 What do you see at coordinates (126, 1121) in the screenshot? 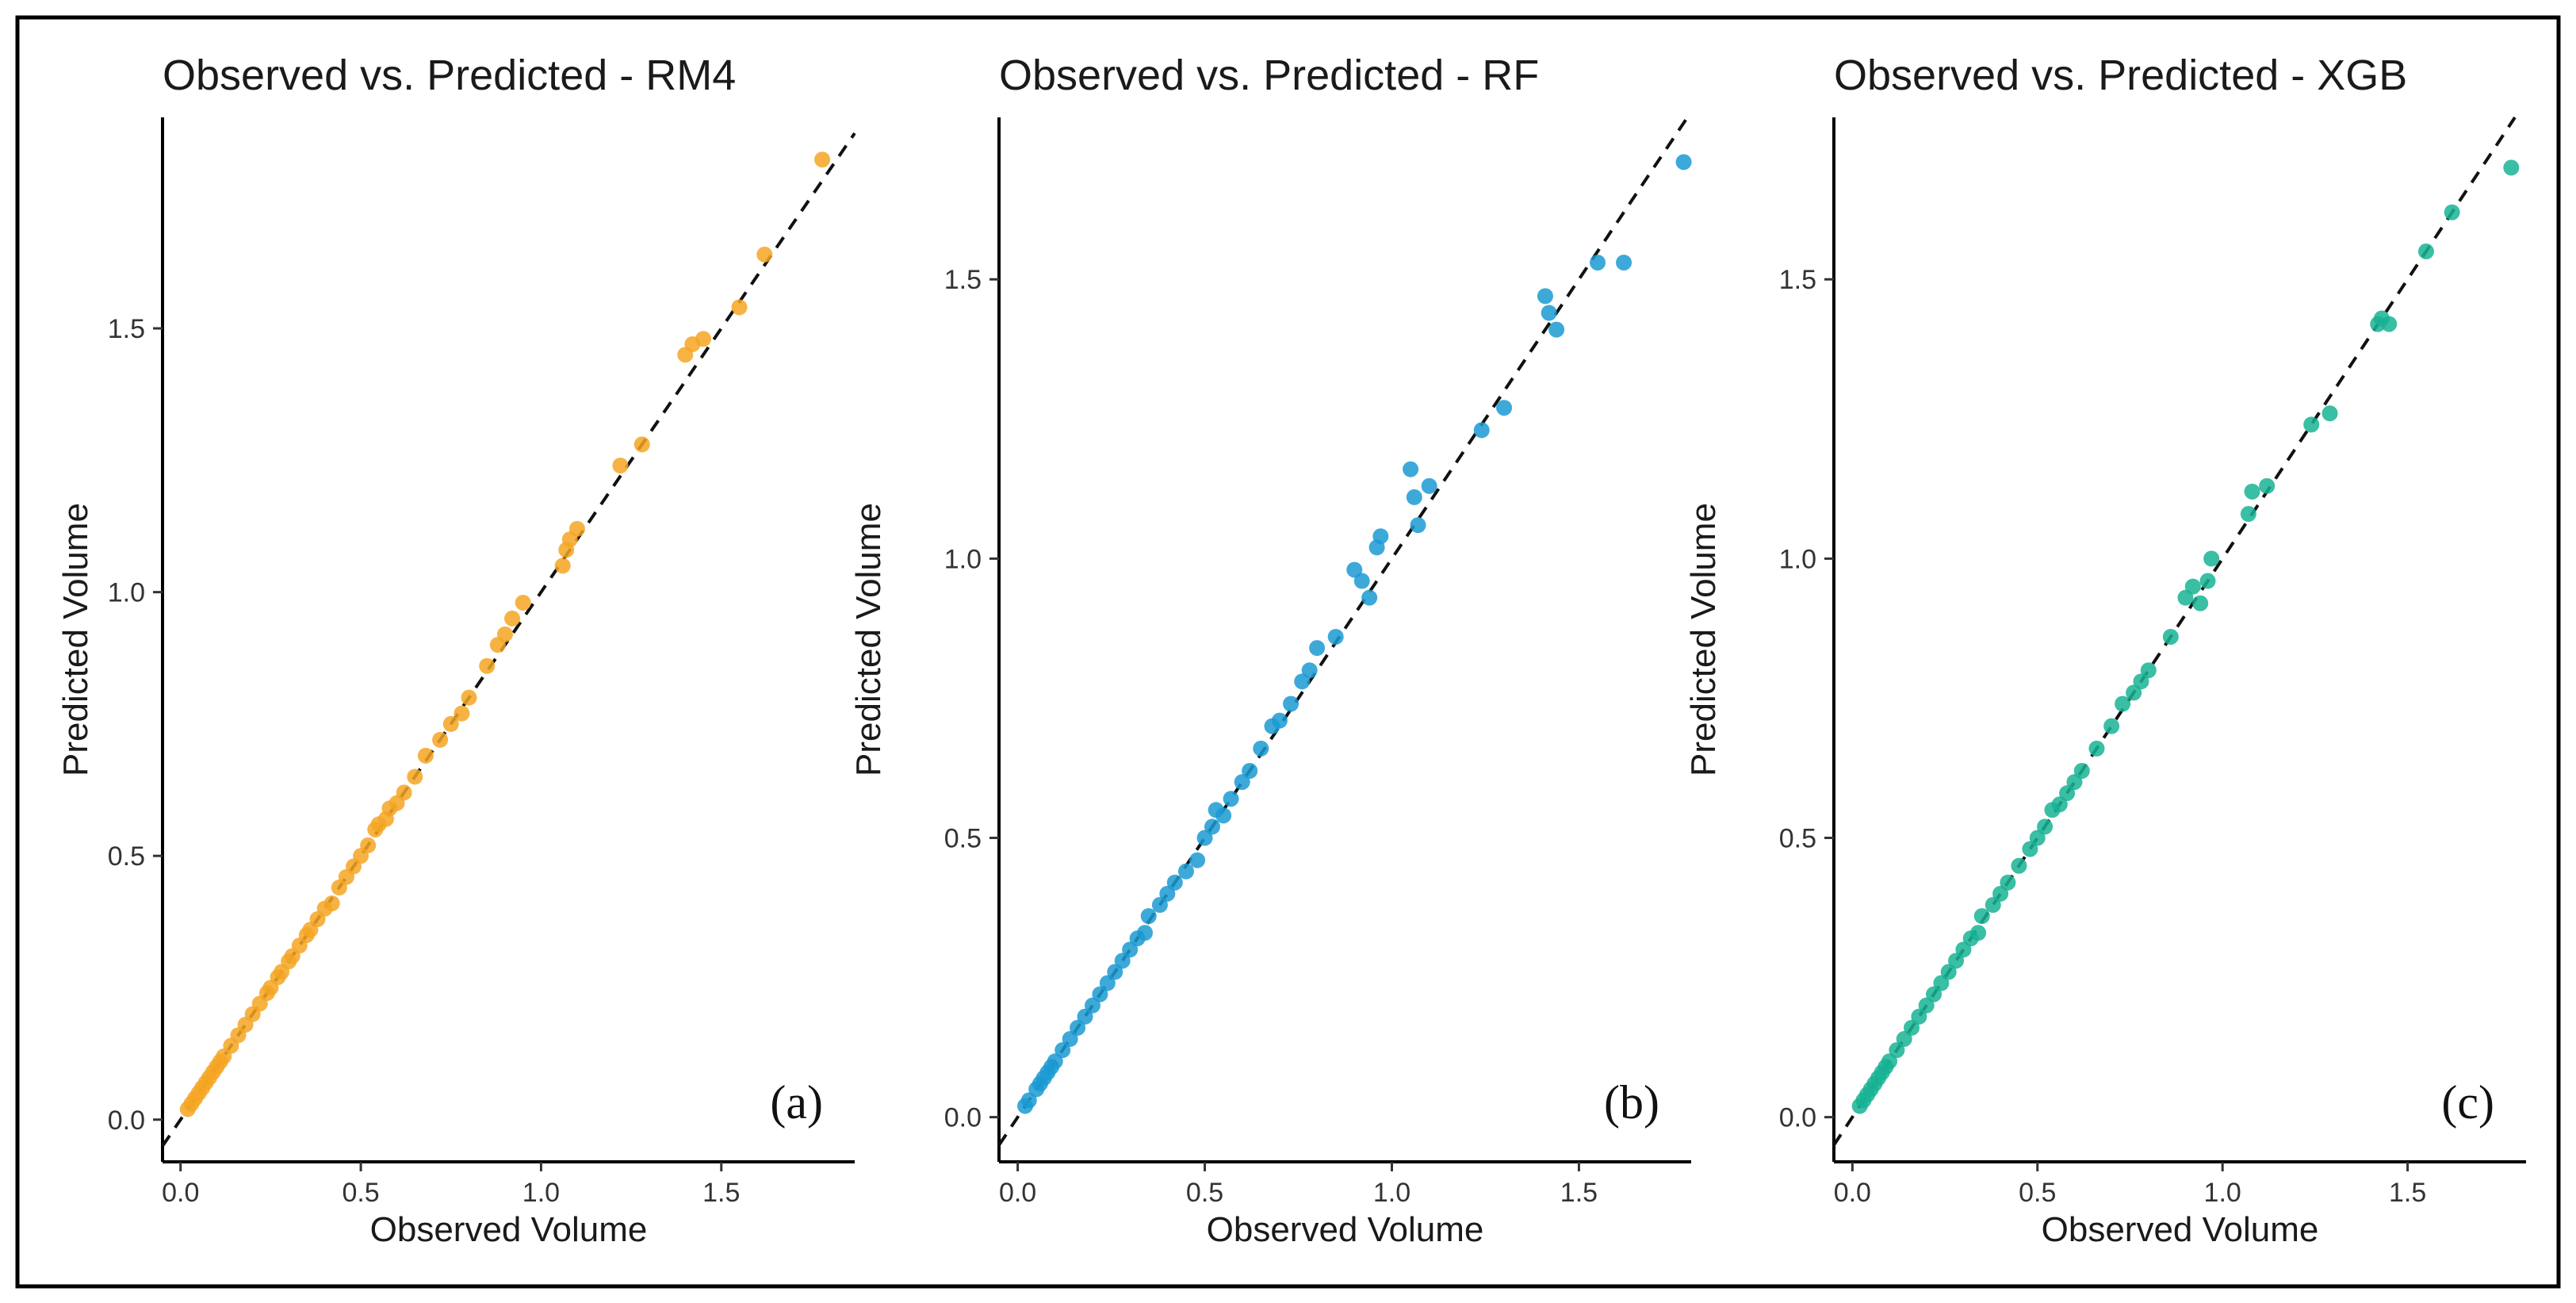
I see `y-tick-label: 0.0` at bounding box center [126, 1121].